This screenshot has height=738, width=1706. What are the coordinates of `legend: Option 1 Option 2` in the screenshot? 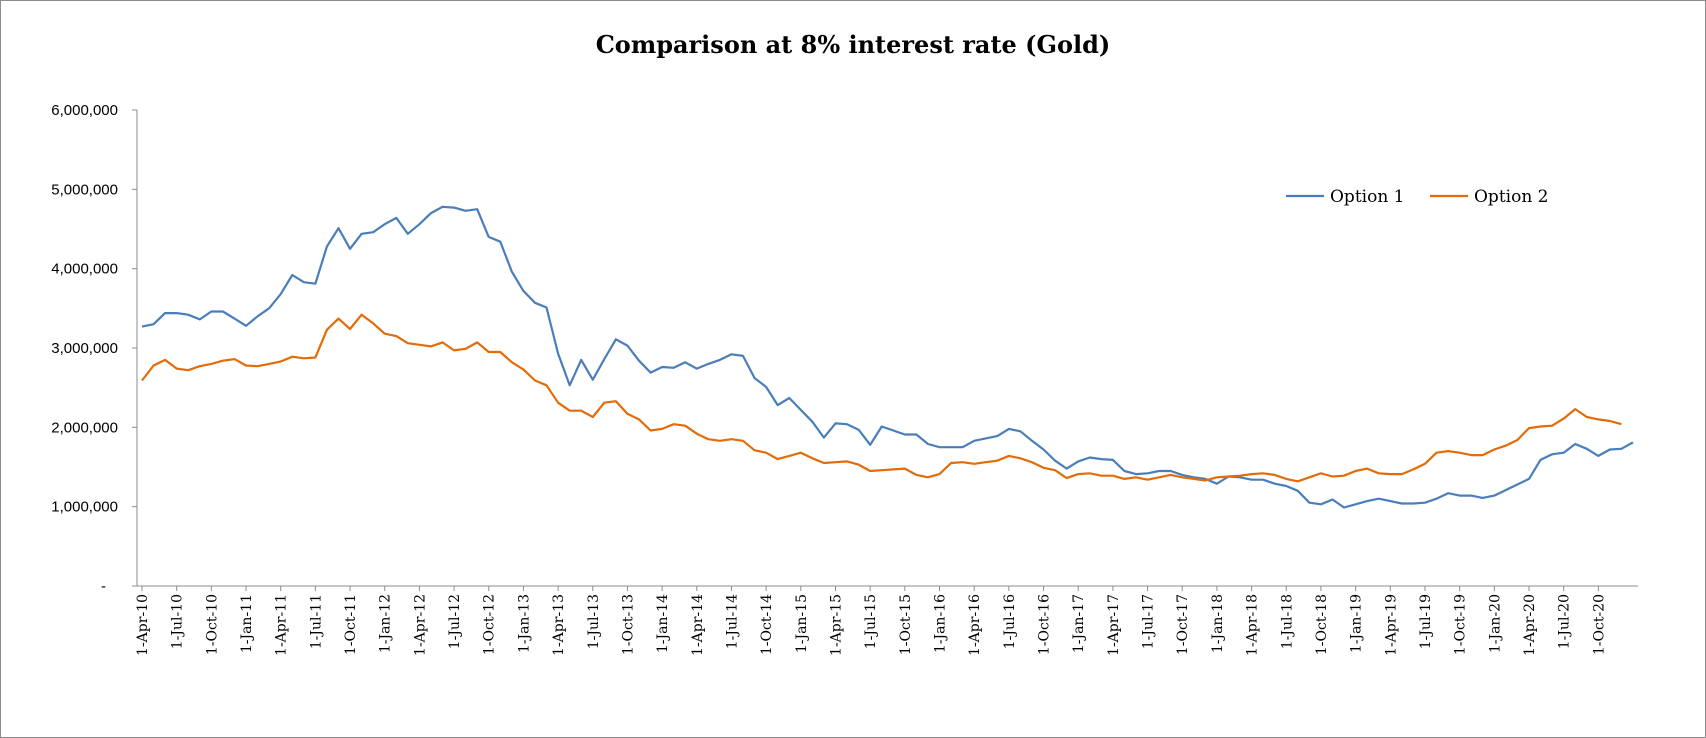 It's located at (1417, 197).